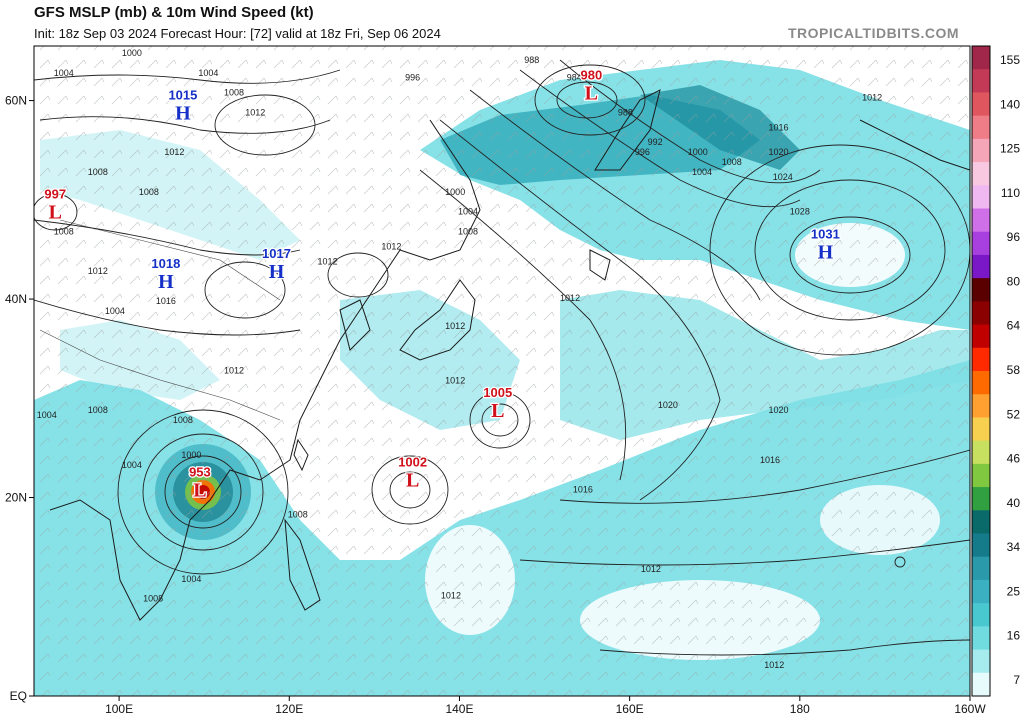 Image resolution: width=1024 pixels, height=717 pixels. What do you see at coordinates (574, 78) in the screenshot?
I see `isobar-label: 984` at bounding box center [574, 78].